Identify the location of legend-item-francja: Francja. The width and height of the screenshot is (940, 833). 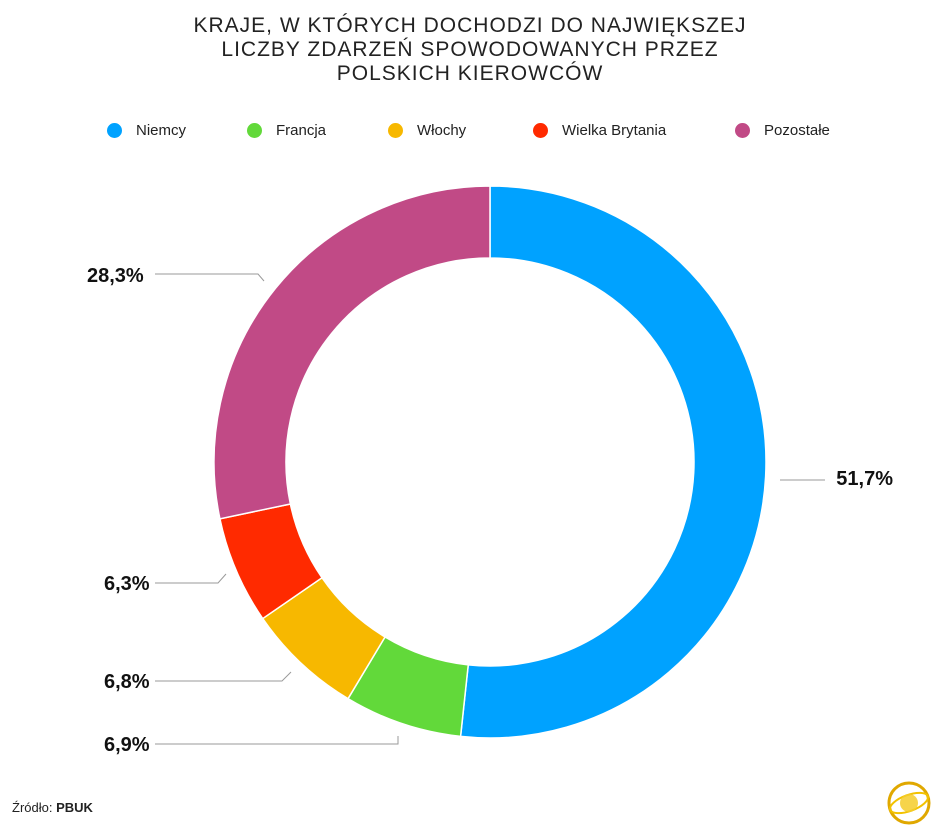
(286, 130).